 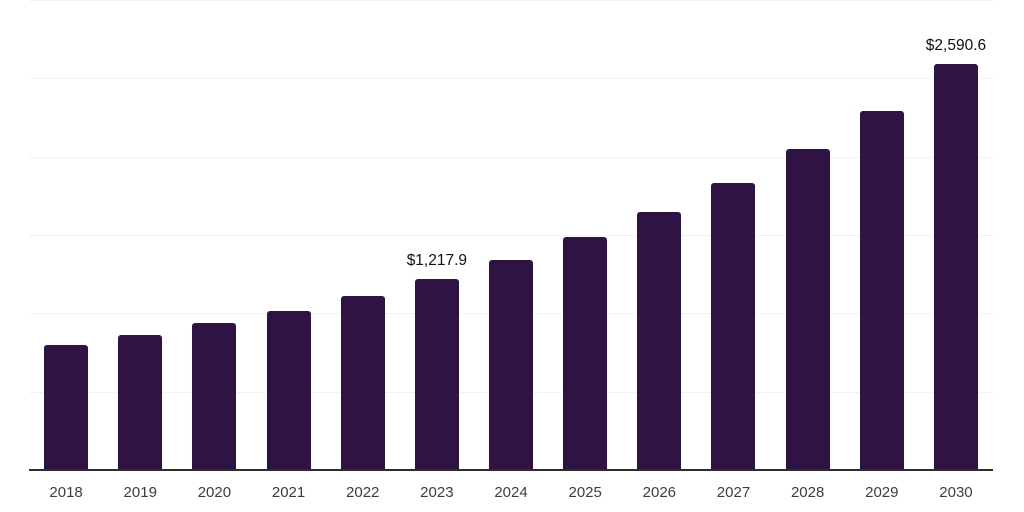 What do you see at coordinates (955, 267) in the screenshot?
I see `bar-2030` at bounding box center [955, 267].